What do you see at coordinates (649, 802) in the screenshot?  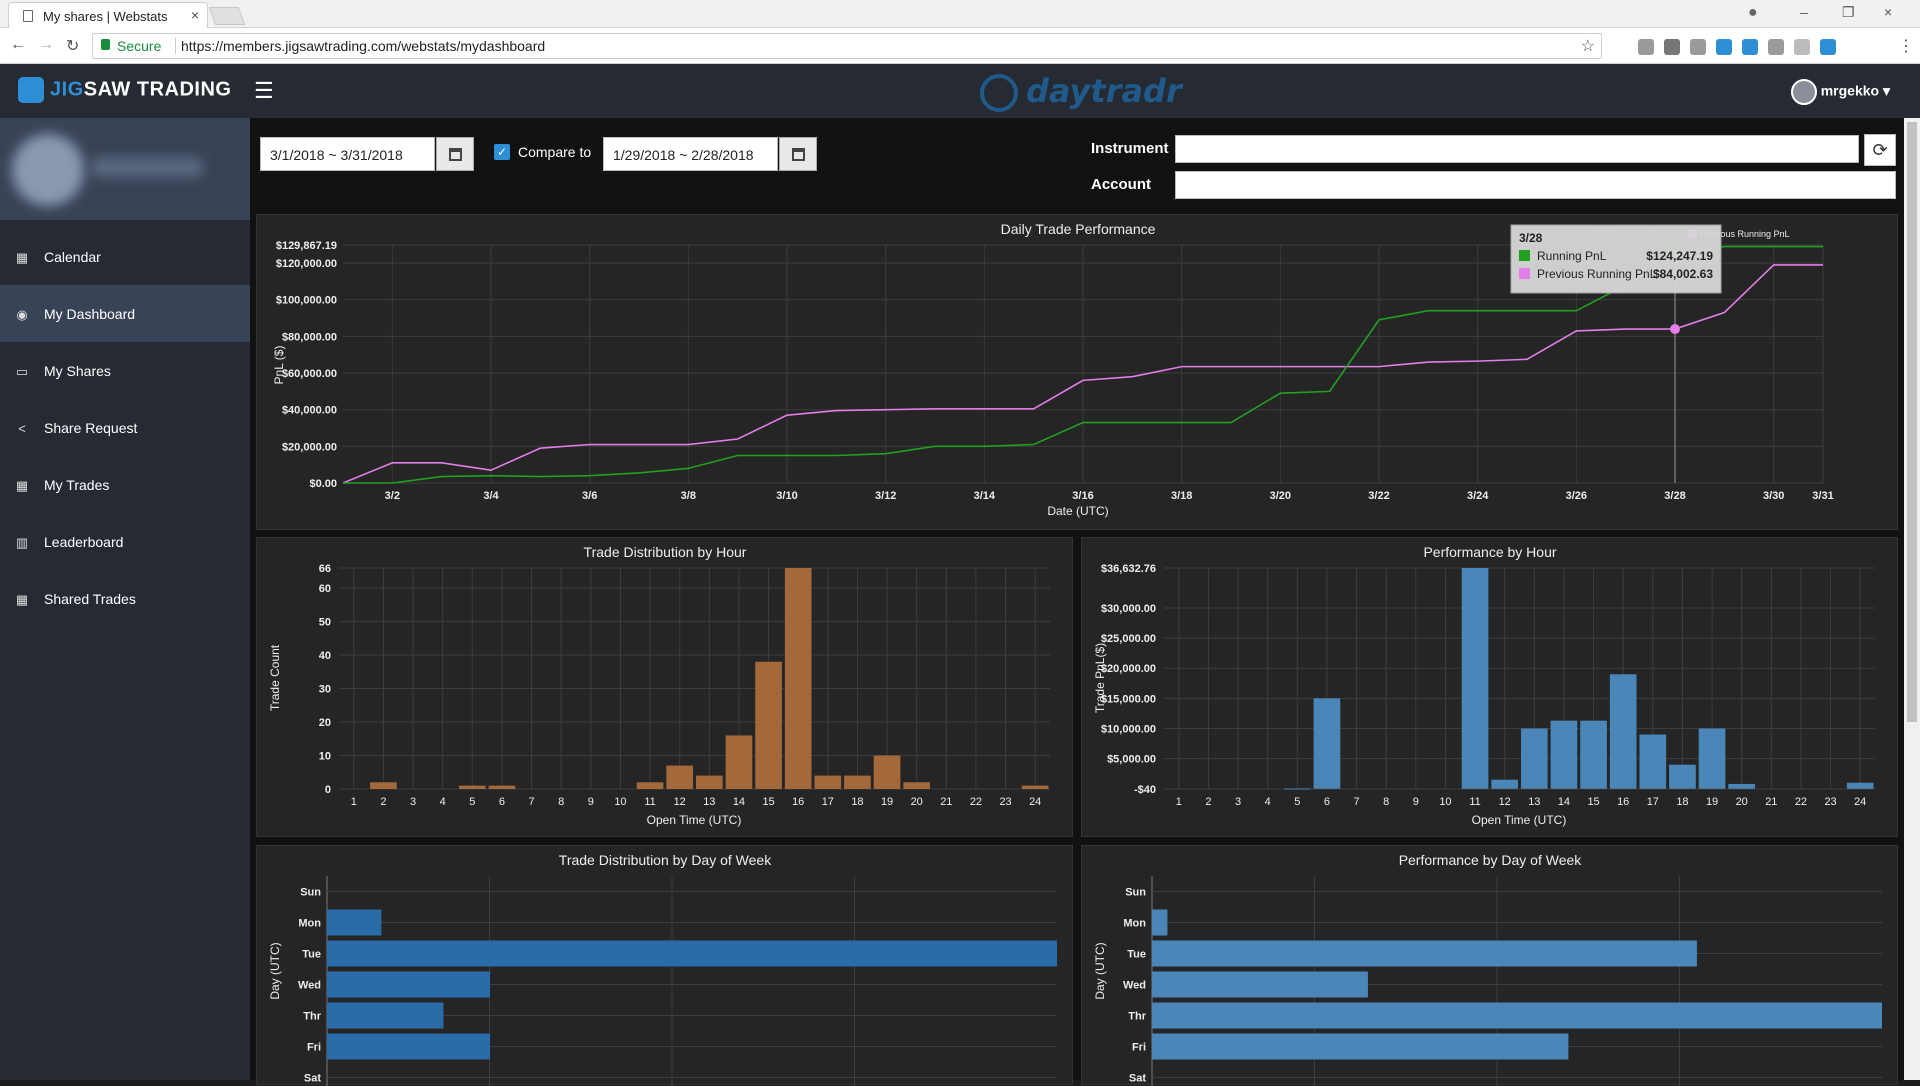 I see `x-tick-label: 11` at bounding box center [649, 802].